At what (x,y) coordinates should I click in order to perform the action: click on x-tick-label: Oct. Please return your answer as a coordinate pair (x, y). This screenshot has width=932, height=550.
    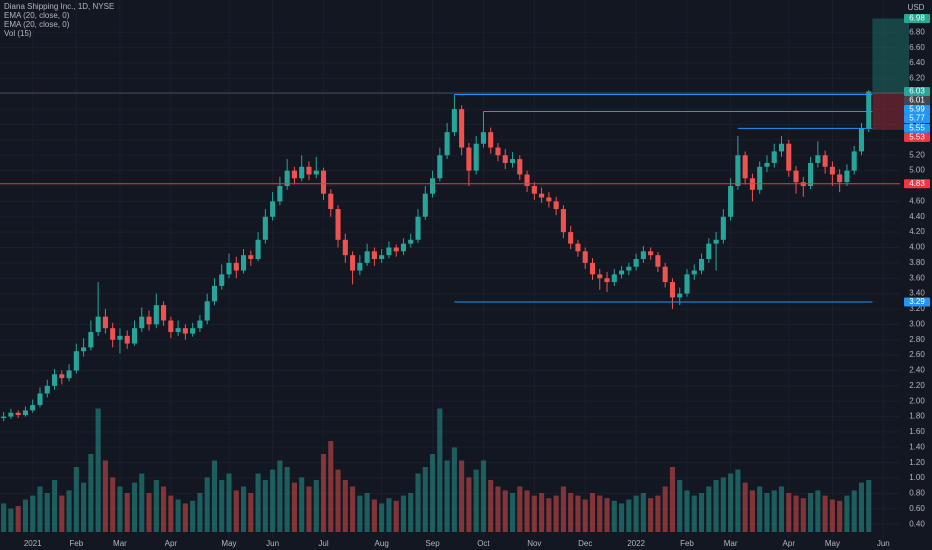
    Looking at the image, I should click on (483, 543).